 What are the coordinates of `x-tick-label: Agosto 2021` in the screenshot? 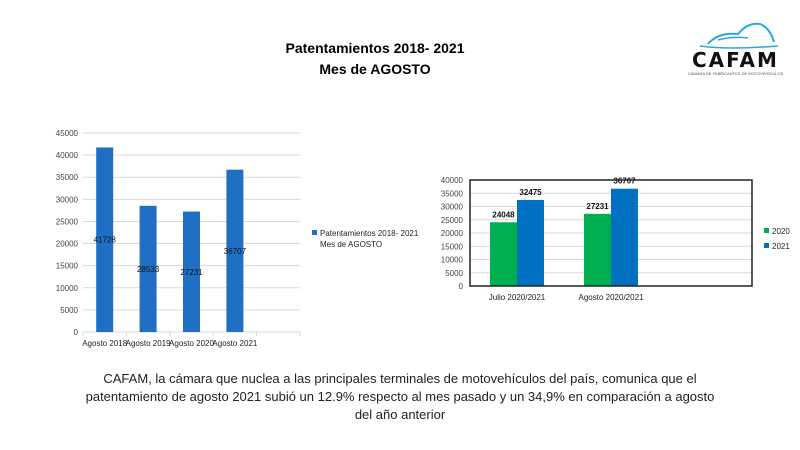 It's located at (234, 343).